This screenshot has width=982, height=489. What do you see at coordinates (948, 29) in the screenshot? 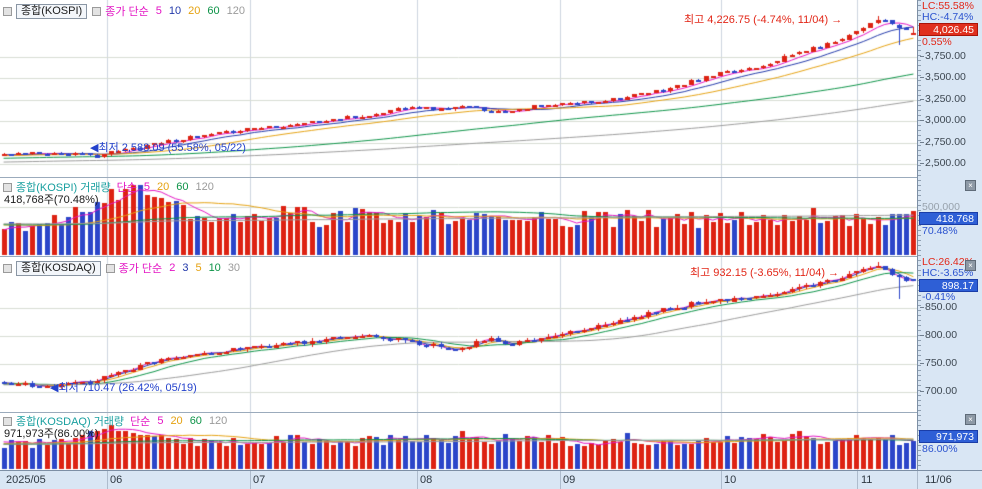
I see `axis-label-kospi: 4,026.45` at bounding box center [948, 29].